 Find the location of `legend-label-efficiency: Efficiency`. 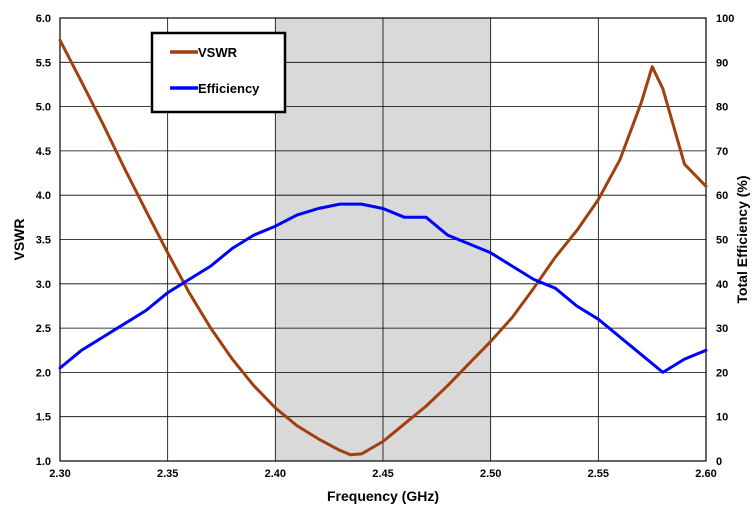

legend-label-efficiency: Efficiency is located at coordinates (229, 88).